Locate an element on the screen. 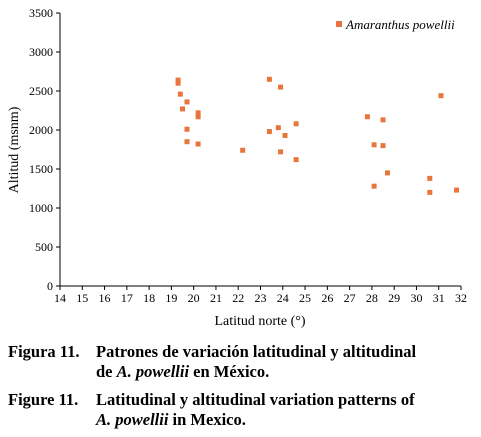 The height and width of the screenshot is (437, 481). x-tick-label: 31 is located at coordinates (439, 298).